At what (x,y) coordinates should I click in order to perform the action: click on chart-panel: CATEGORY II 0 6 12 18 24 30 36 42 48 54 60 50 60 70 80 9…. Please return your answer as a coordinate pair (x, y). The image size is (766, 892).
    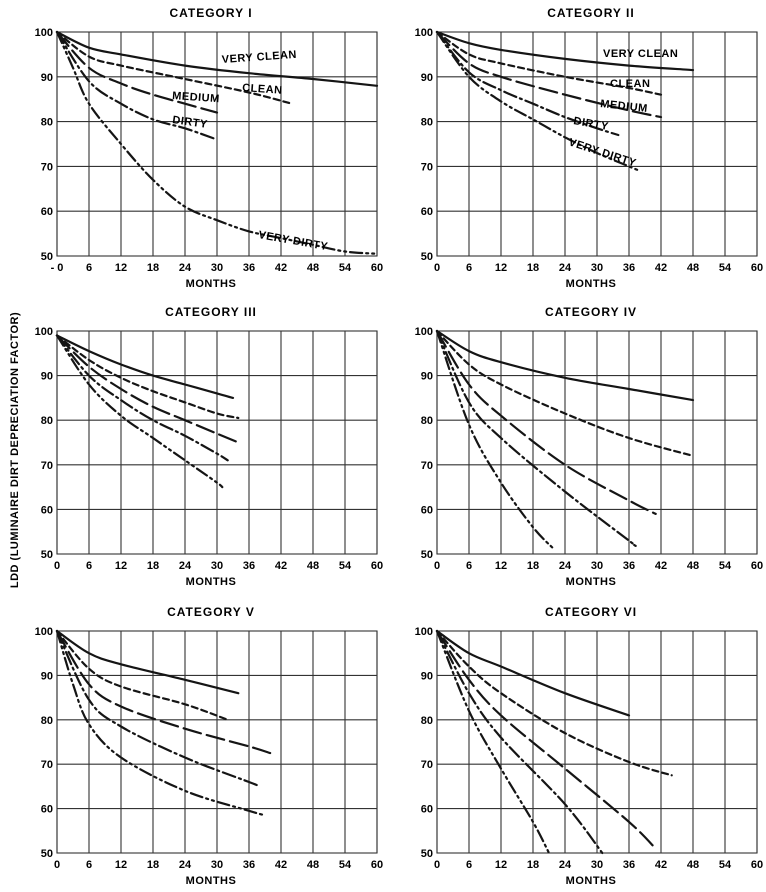
    Looking at the image, I should click on (589, 148).